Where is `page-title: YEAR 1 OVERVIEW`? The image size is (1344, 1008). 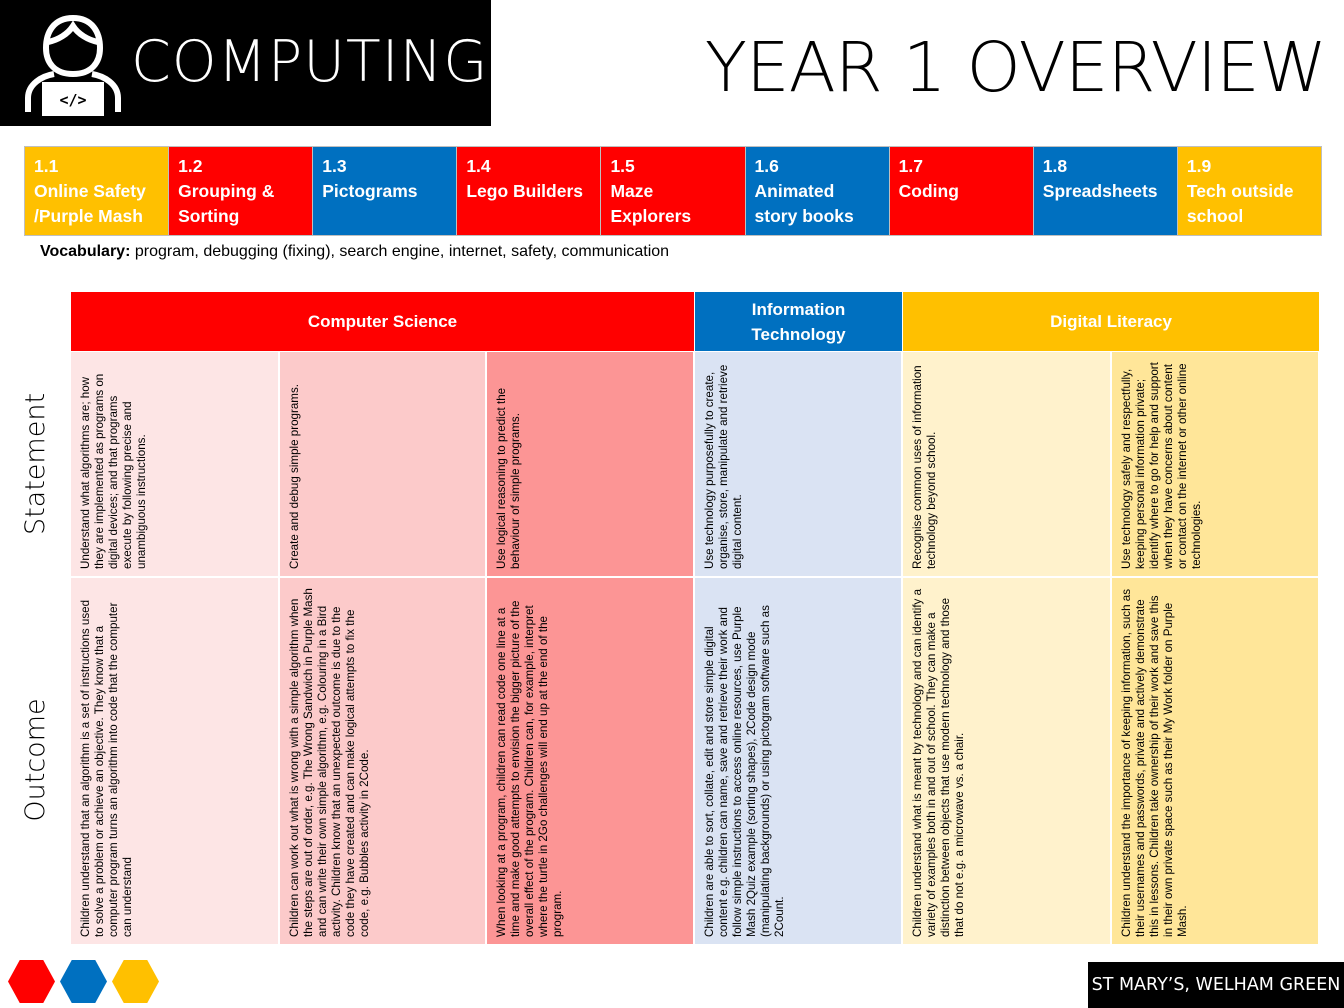
page-title: YEAR 1 OVERVIEW is located at coordinates (1015, 68).